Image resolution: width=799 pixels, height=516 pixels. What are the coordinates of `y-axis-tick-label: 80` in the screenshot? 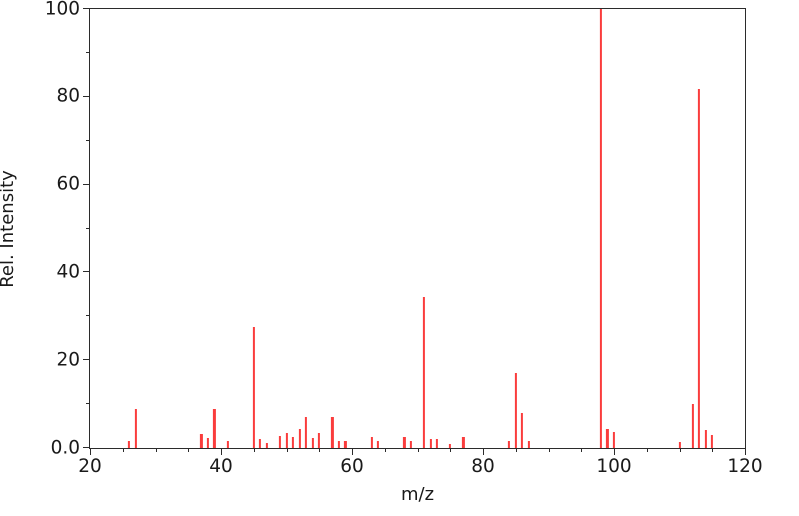 It's located at (68, 96).